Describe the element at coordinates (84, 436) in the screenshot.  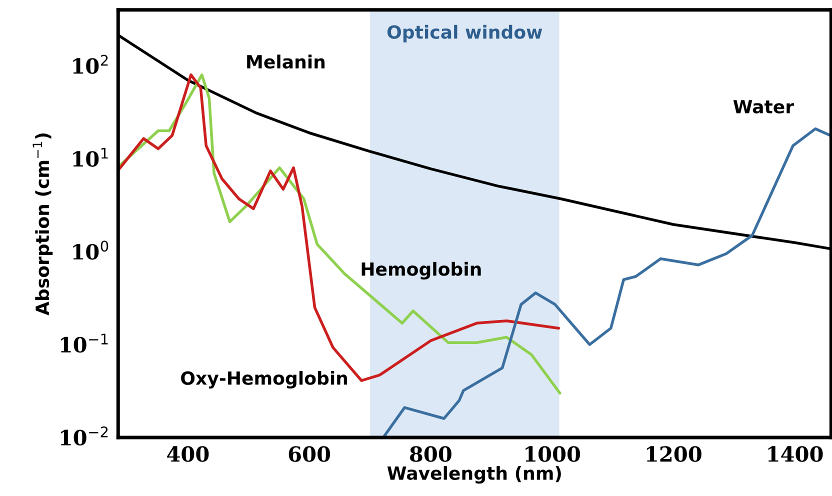
I see `y-tick-label: 10$^{−2}$` at that location.